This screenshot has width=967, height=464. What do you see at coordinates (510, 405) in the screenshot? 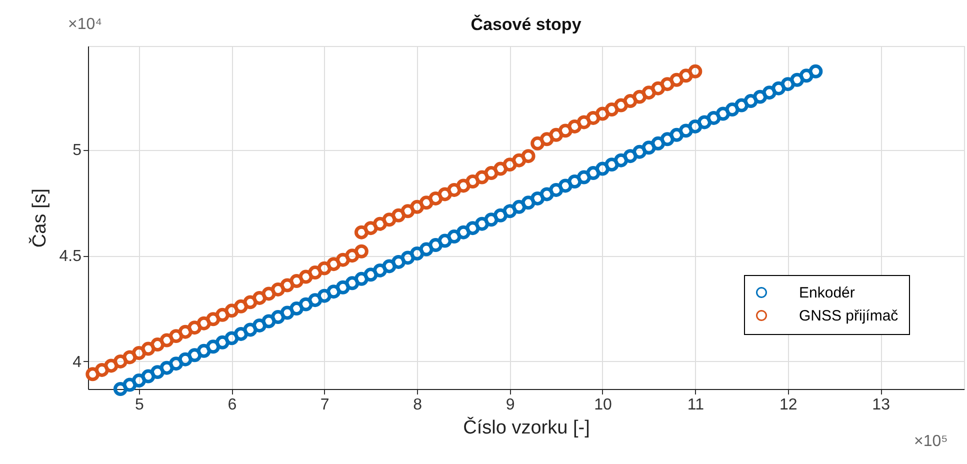
I see `x-tick-label: 9` at bounding box center [510, 405].